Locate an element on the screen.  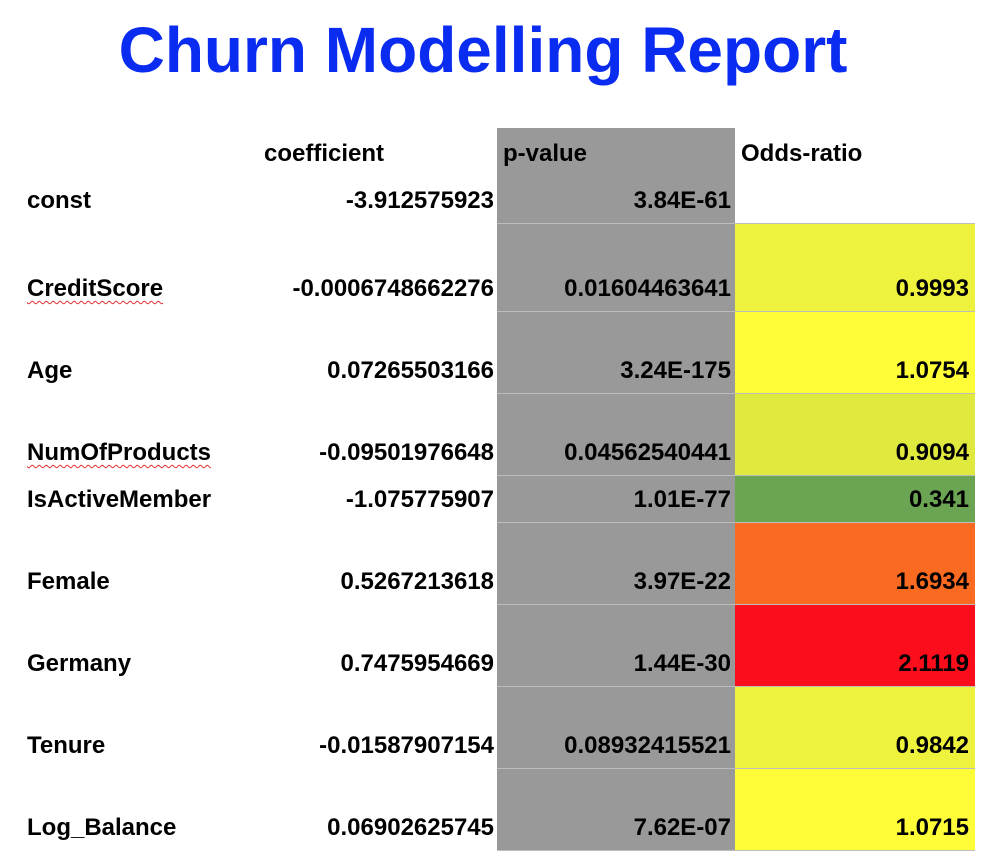
table-row: Female 0.5267213618 3.97E-22 1.6934 is located at coordinates (503, 564).